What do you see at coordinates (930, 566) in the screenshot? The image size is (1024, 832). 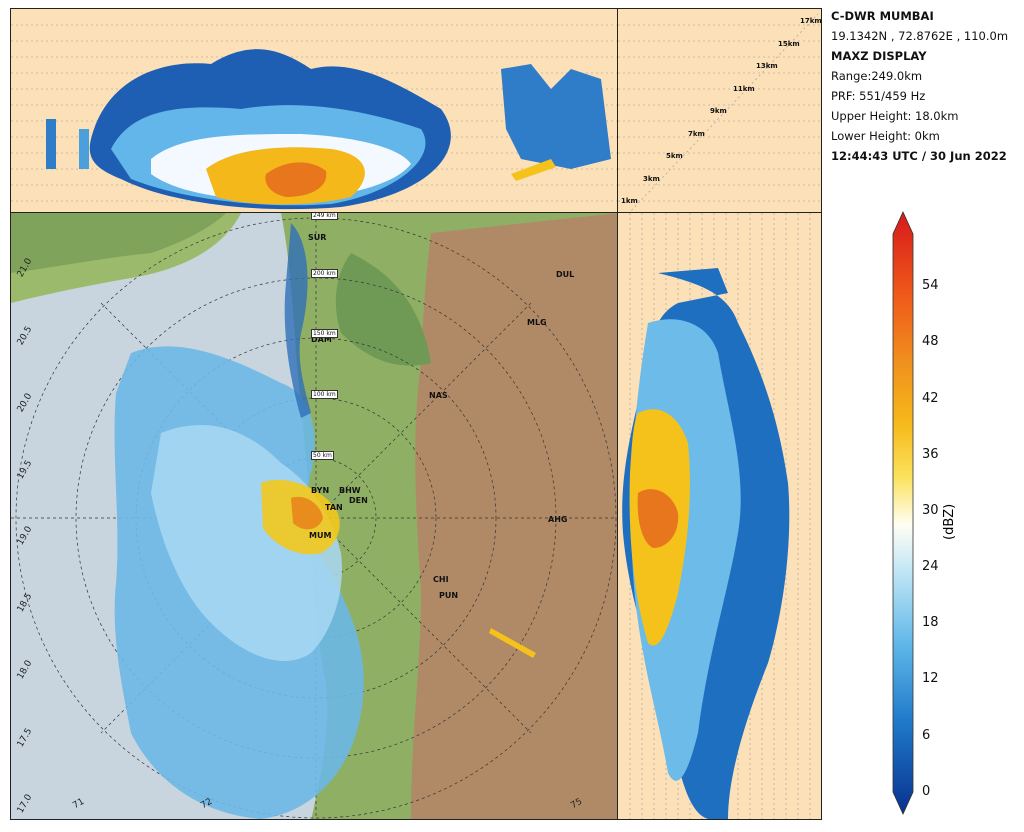 I see `colorbar-tick-24: 24` at bounding box center [930, 566].